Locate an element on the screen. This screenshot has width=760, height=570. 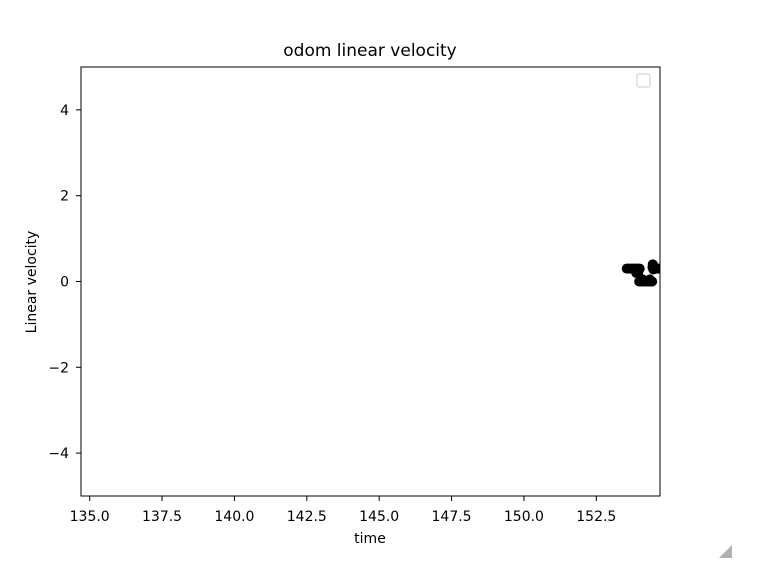
y-tick-label: −4 is located at coordinates (58, 454).